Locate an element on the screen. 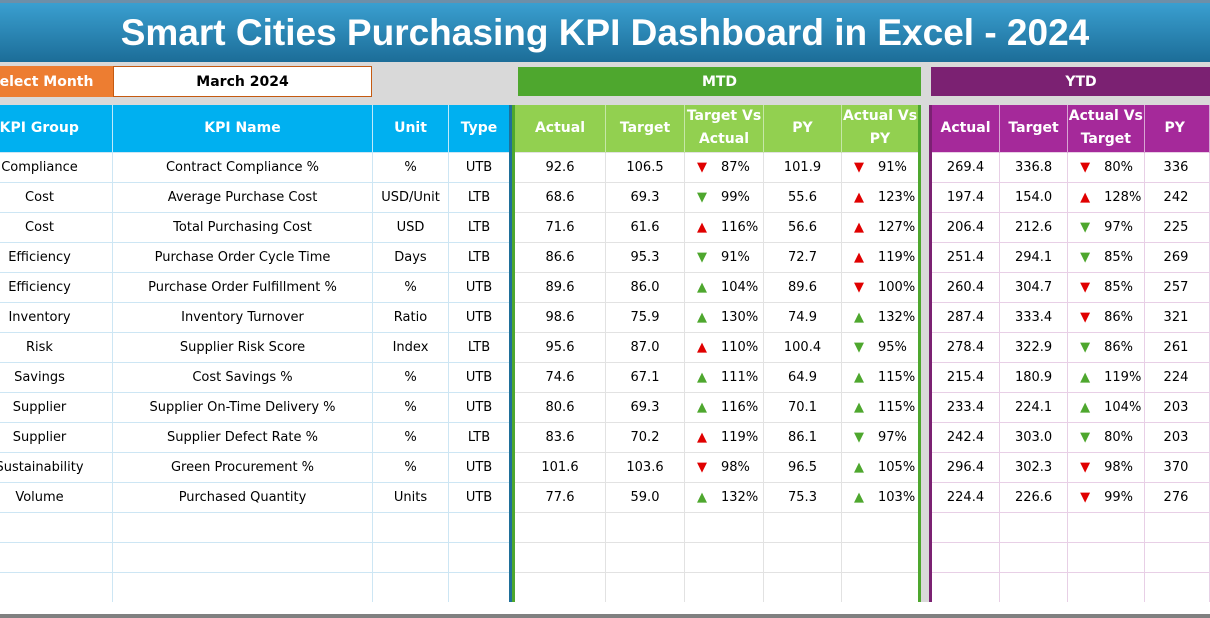 The image size is (1210, 618). ytd-actual-vs-target: ▲ 119% is located at coordinates (1106, 377).